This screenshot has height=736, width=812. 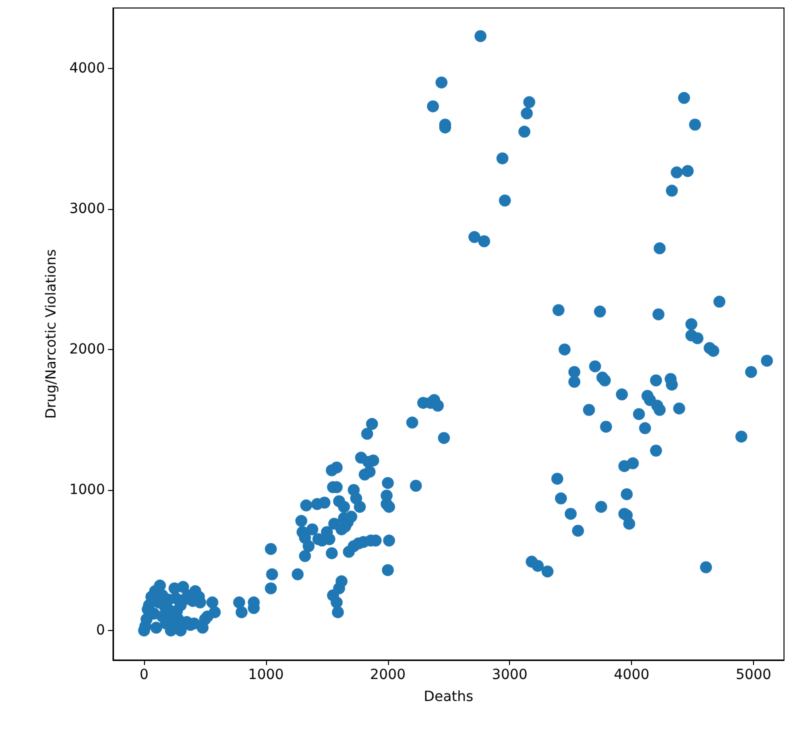 What do you see at coordinates (632, 675) in the screenshot?
I see `x-tick-label: 4000` at bounding box center [632, 675].